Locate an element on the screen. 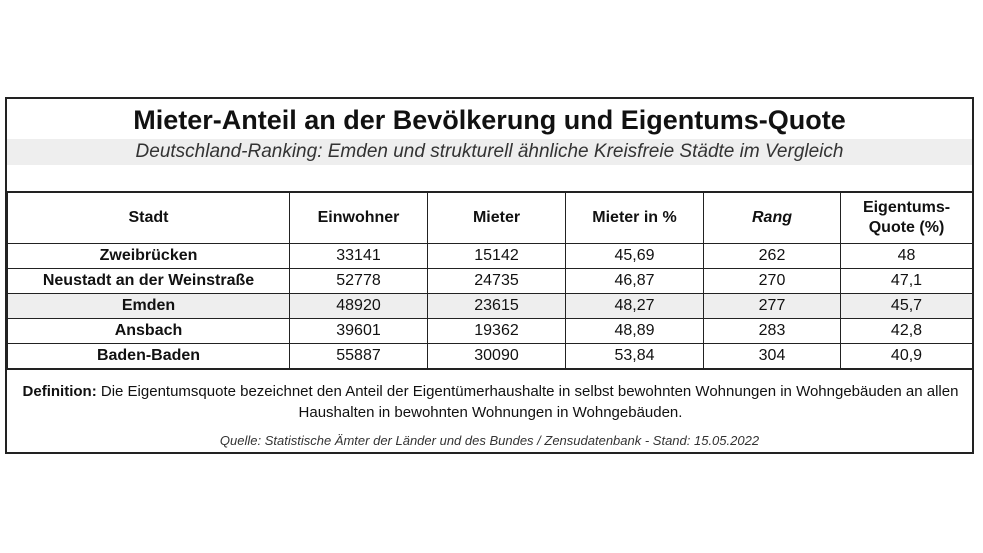 This screenshot has height=553, width=983. cell-mieter-pct: 53,84 is located at coordinates (634, 356).